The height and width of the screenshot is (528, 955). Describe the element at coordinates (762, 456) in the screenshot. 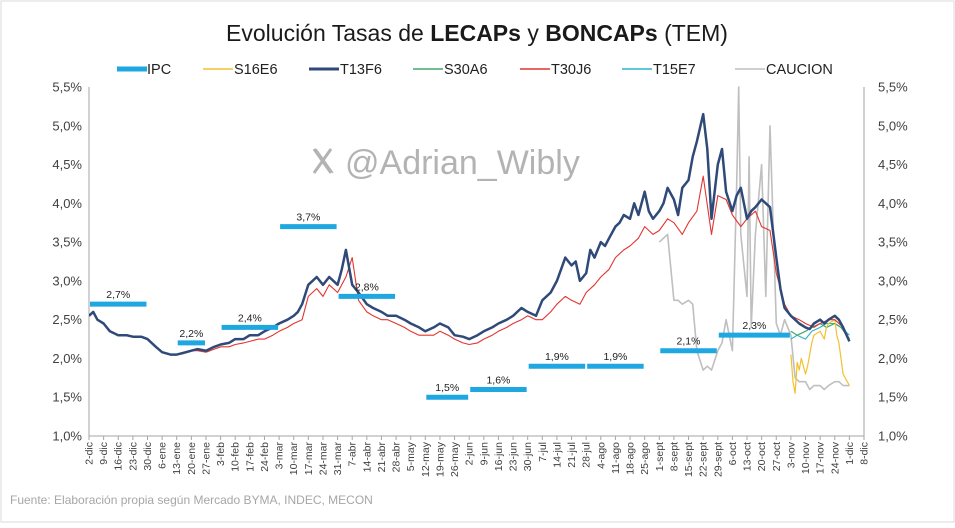

I see `x-tick-label: 20-oct` at that location.